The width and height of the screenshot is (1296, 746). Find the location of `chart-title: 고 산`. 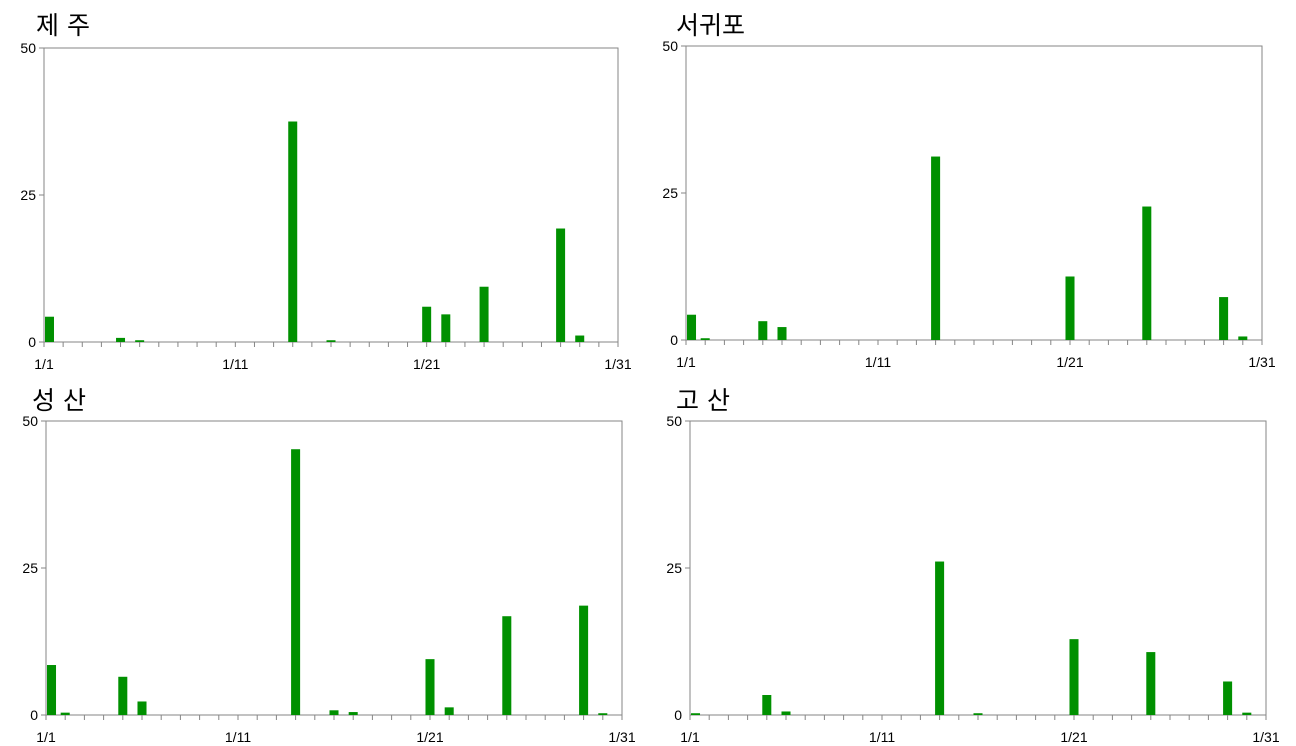

chart-title: 고 산 is located at coordinates (703, 400).